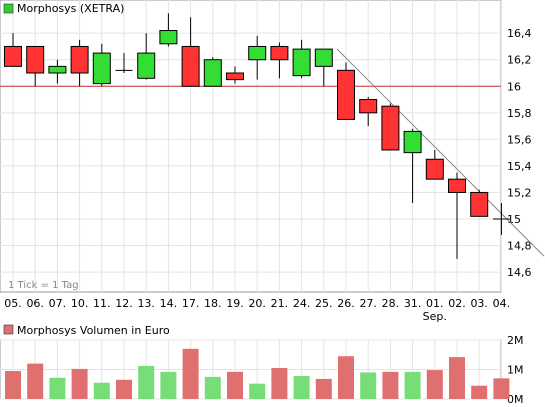 This screenshot has height=407, width=545. What do you see at coordinates (519, 246) in the screenshot?
I see `price-y-tick-label: 14,8` at bounding box center [519, 246].